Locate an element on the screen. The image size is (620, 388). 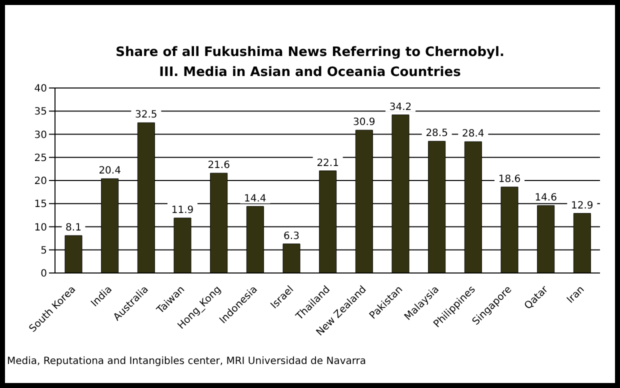
data-label: 28.5 is located at coordinates (437, 134).